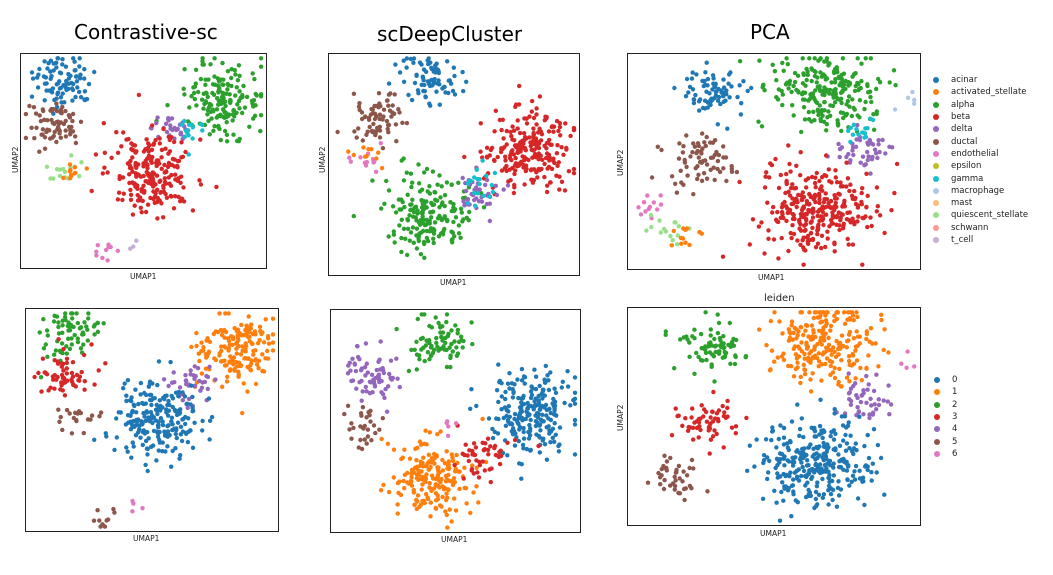 This screenshot has width=1053, height=575. I want to click on legend-marker, so click(937, 417).